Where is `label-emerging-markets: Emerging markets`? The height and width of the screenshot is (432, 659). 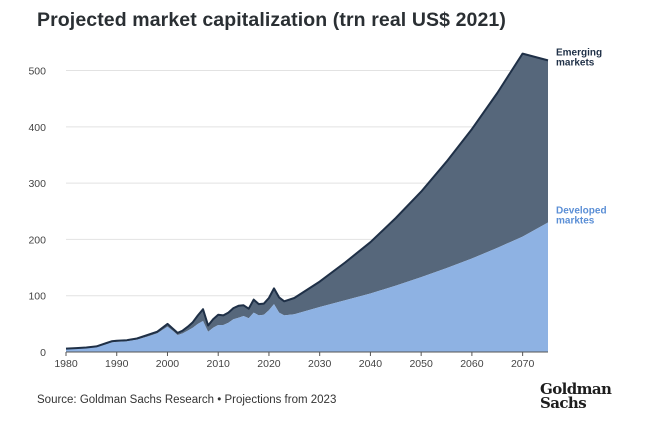
label-emerging-markets: Emerging markets is located at coordinates (579, 57).